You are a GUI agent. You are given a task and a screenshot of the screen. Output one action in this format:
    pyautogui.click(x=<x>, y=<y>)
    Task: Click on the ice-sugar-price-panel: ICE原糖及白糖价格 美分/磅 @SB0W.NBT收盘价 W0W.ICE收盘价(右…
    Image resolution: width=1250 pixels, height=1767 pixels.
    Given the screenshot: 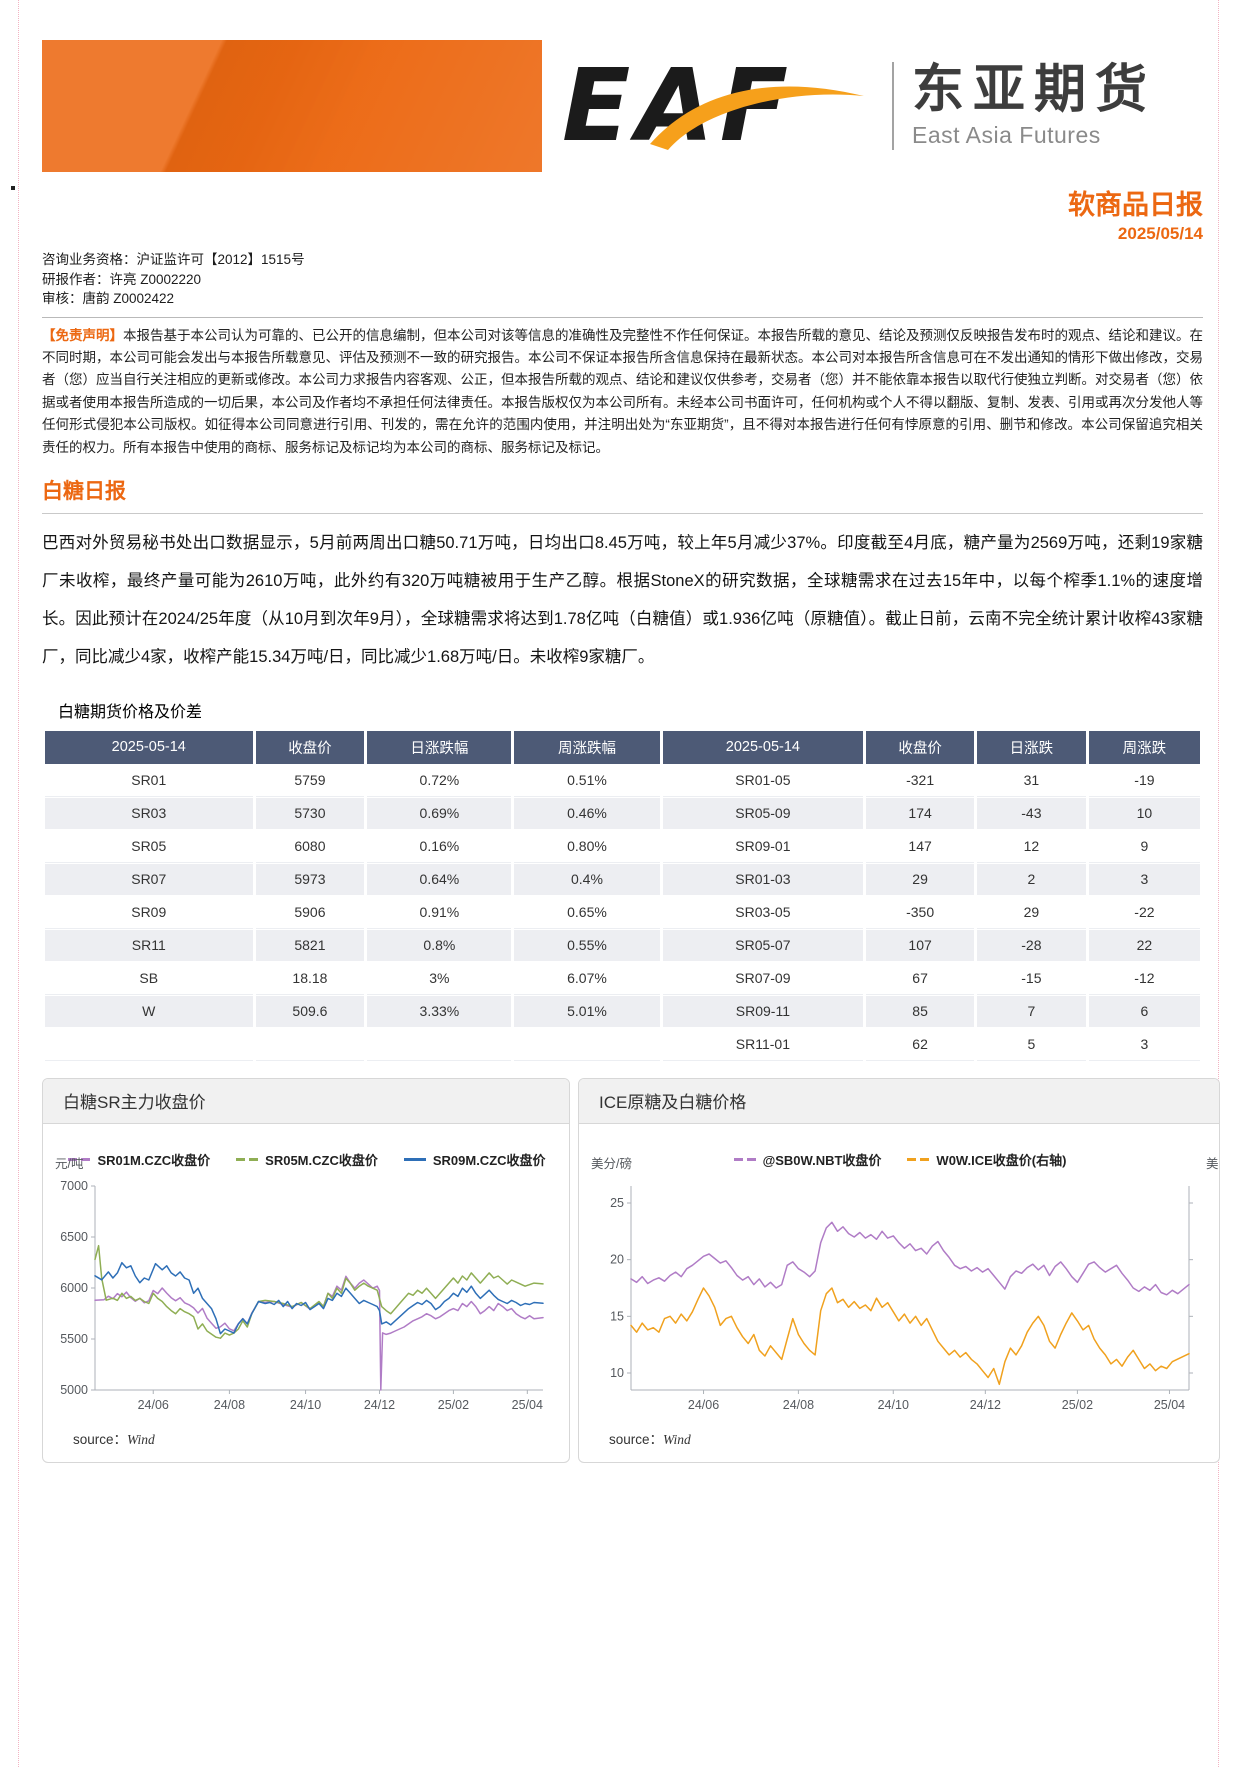 What is the action you would take?
    pyautogui.click(x=899, y=1270)
    